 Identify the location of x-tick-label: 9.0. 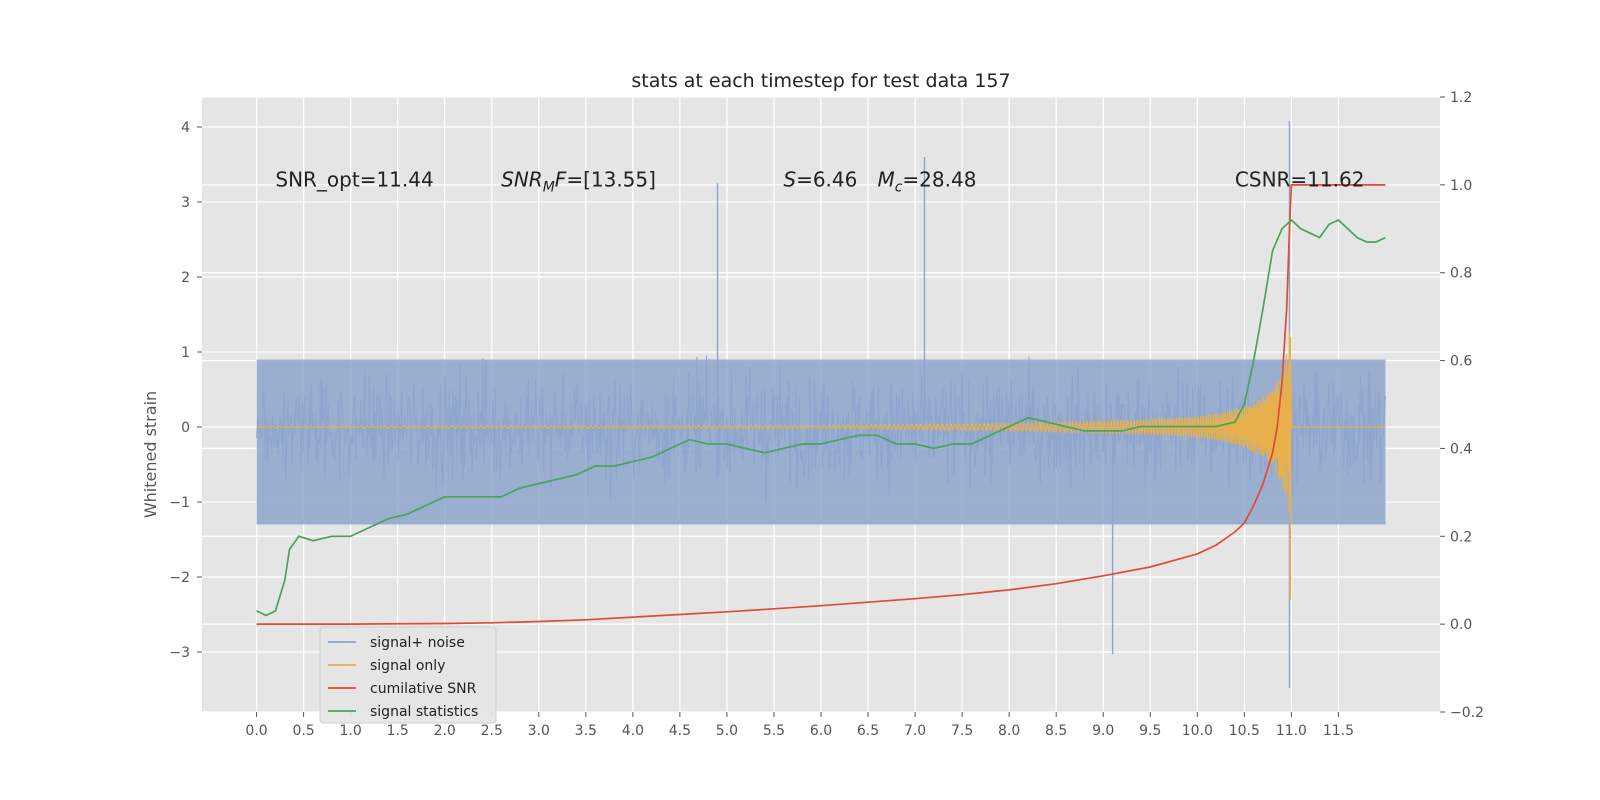
(1103, 731).